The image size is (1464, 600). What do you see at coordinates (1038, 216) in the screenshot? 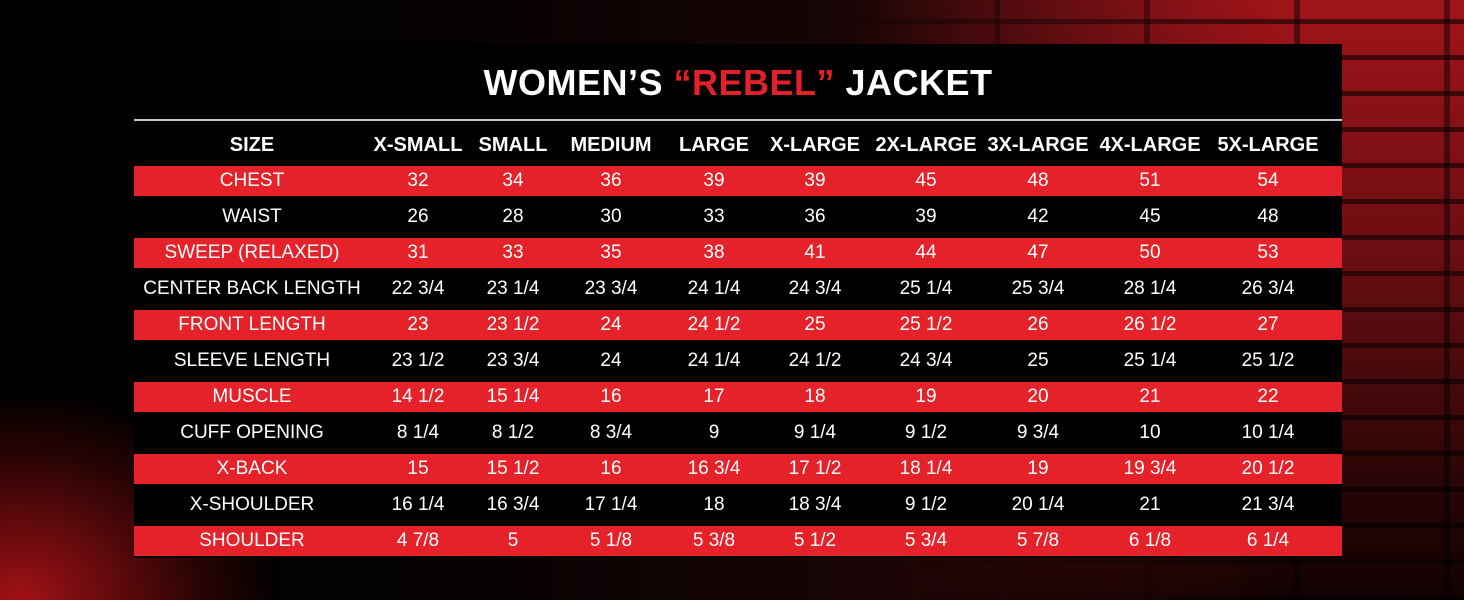
I see `table-cell: 42` at bounding box center [1038, 216].